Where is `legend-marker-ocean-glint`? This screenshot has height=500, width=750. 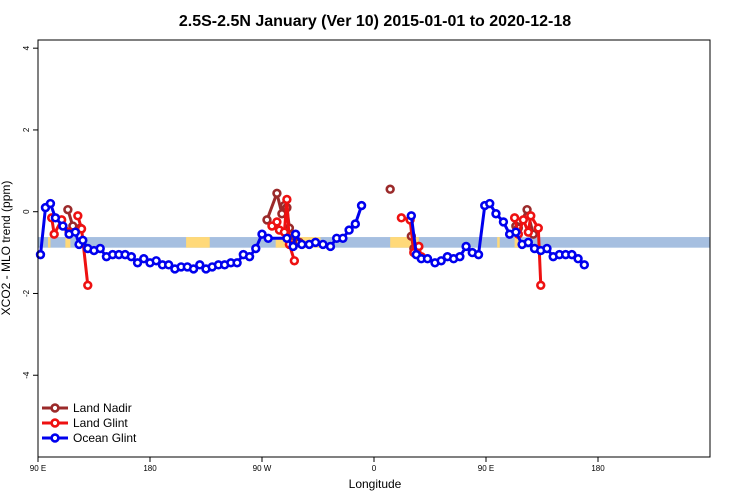
legend-marker-ocean-glint is located at coordinates (55, 438).